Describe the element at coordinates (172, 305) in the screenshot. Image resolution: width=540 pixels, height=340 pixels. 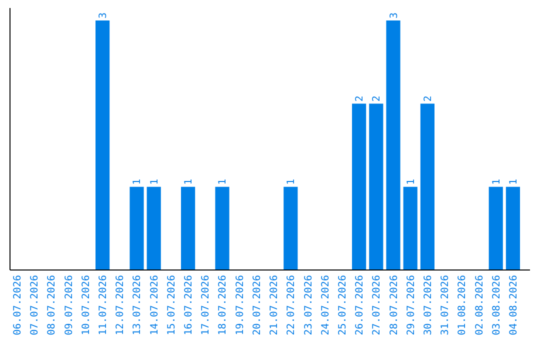
I see `x-tick-label: 15.07.2026` at that location.